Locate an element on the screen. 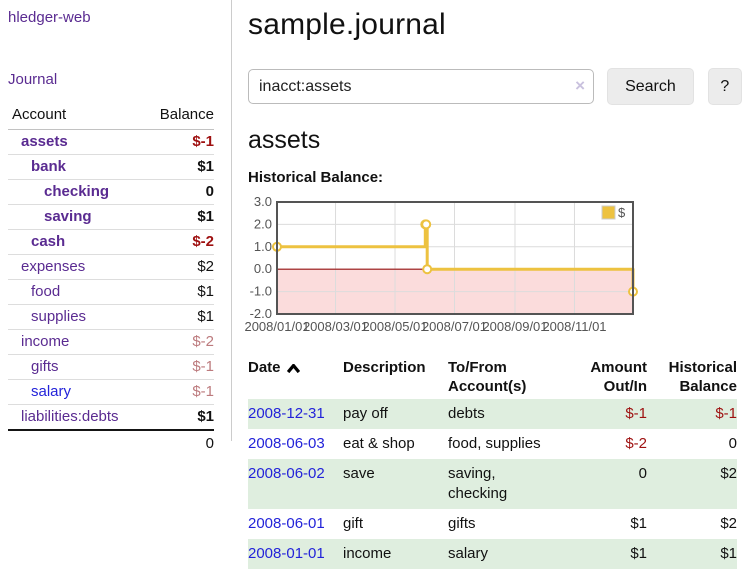 This screenshot has height=582, width=742. register-date-link: 2008-12-31 is located at coordinates (286, 413).